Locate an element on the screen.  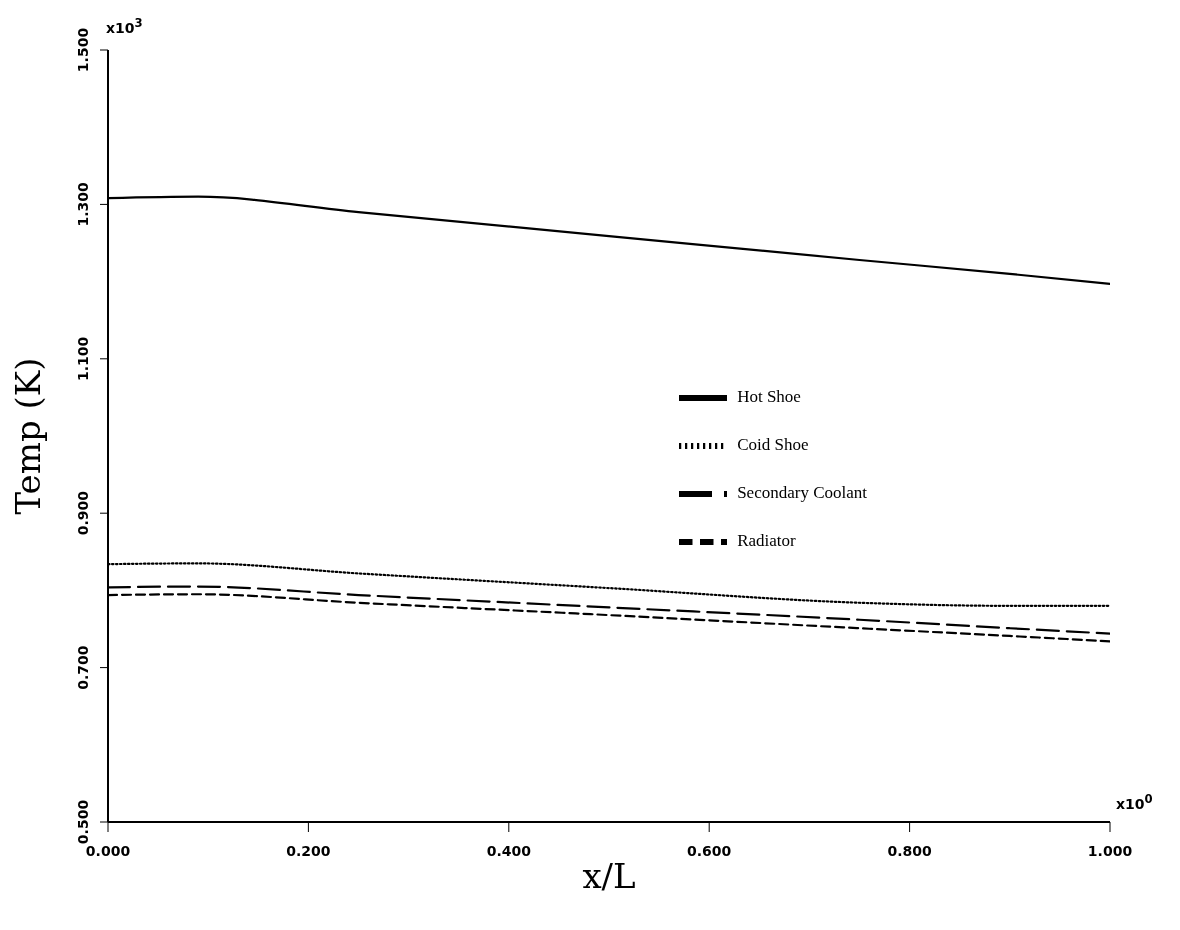
y-tick-label: 0.900 is located at coordinates (83, 513).